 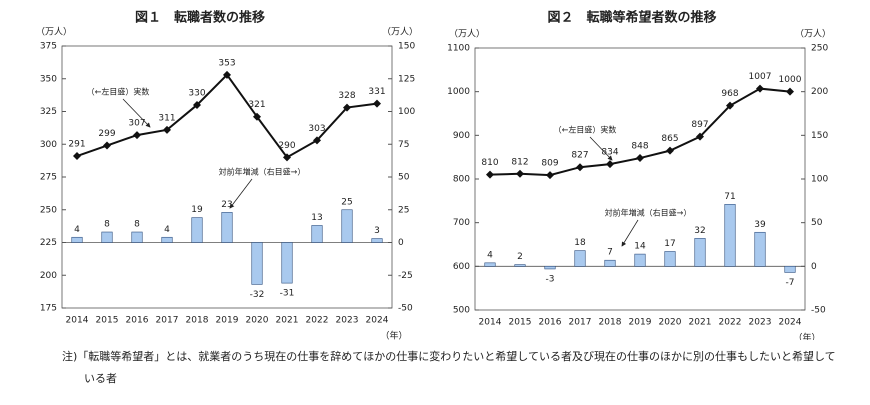 What do you see at coordinates (316, 218) in the screenshot?
I see `bar-label: 13` at bounding box center [316, 218].